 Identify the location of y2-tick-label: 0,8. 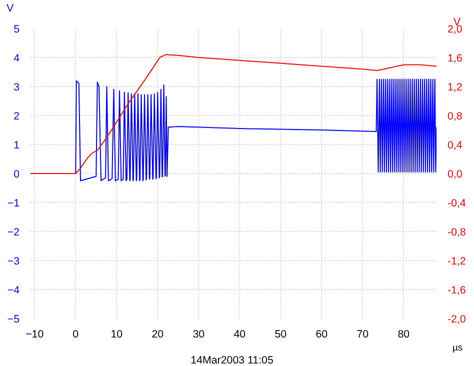
(455, 116).